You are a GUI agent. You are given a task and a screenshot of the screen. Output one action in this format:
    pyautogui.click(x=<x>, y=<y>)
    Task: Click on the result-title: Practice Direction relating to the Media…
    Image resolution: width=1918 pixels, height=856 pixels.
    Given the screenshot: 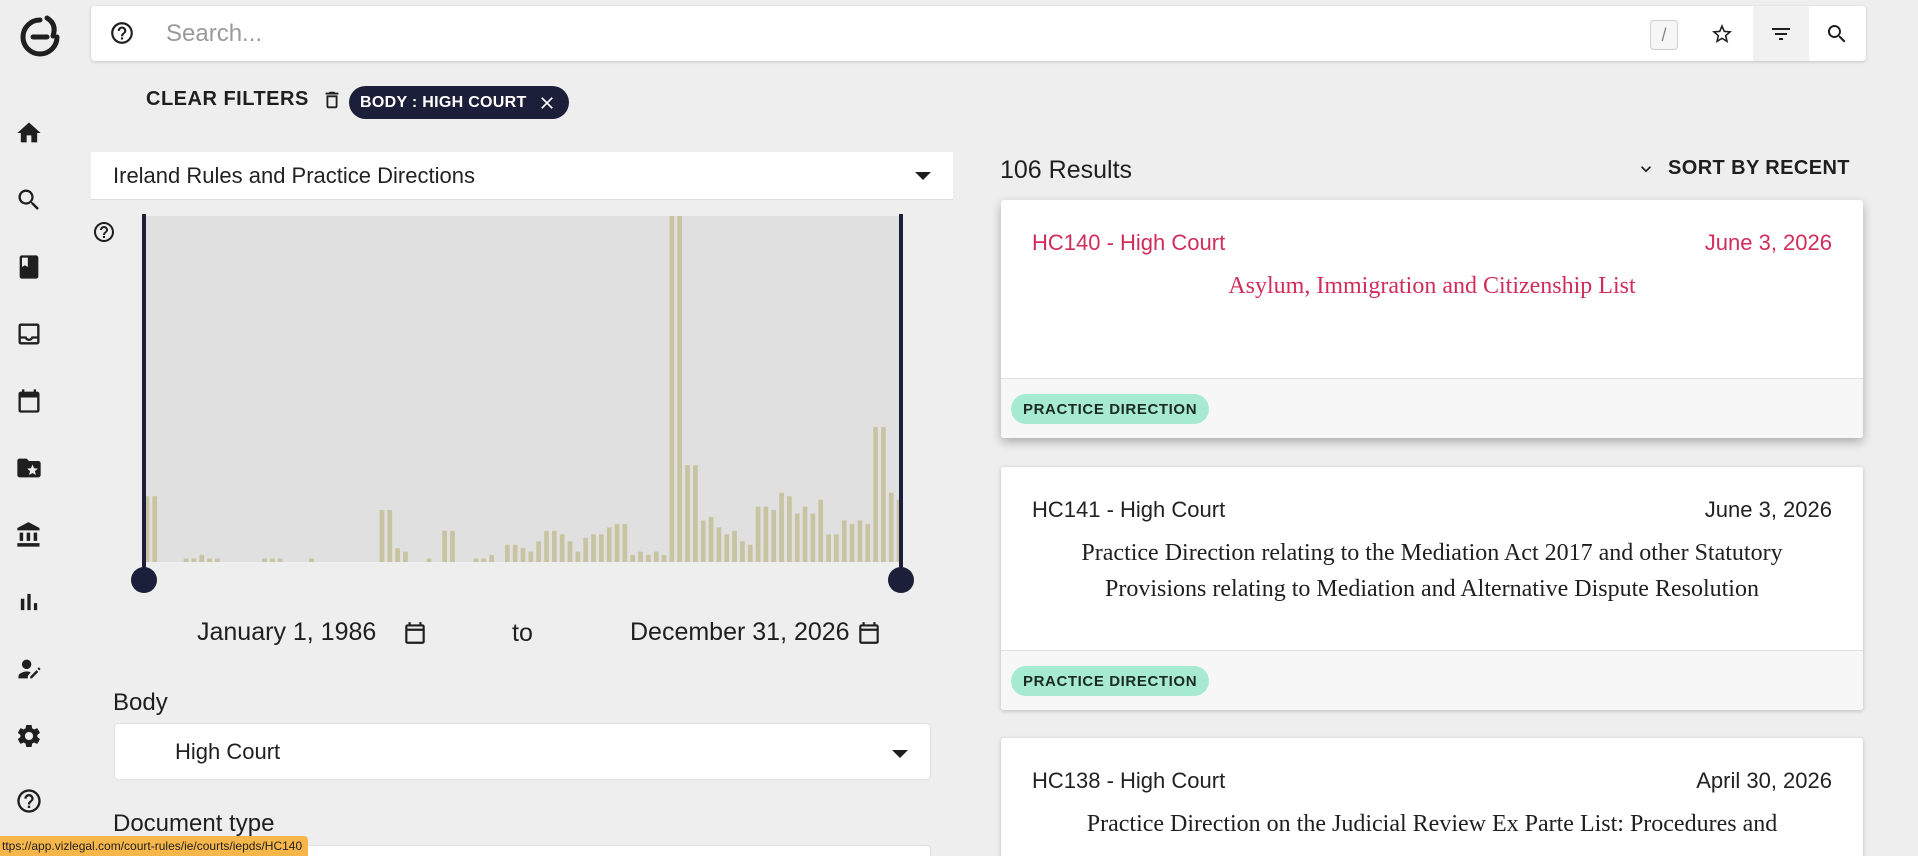 What is the action you would take?
    pyautogui.click(x=1432, y=571)
    